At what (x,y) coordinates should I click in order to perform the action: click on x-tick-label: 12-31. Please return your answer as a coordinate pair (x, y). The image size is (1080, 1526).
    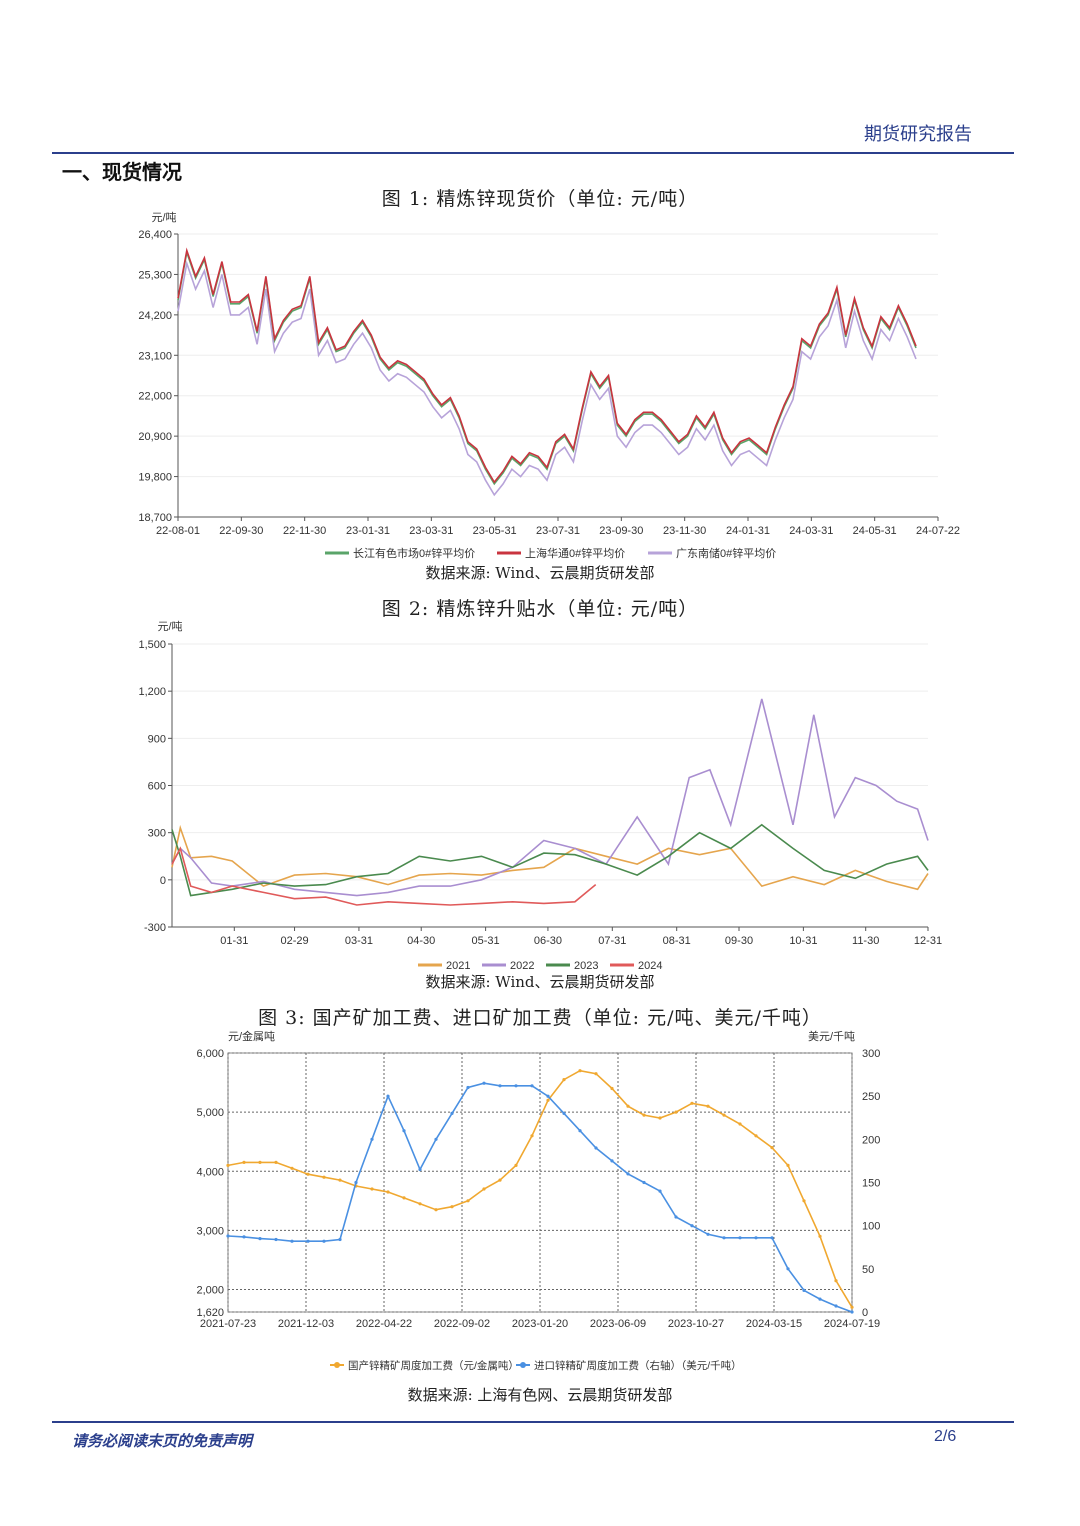
    Looking at the image, I should click on (928, 941).